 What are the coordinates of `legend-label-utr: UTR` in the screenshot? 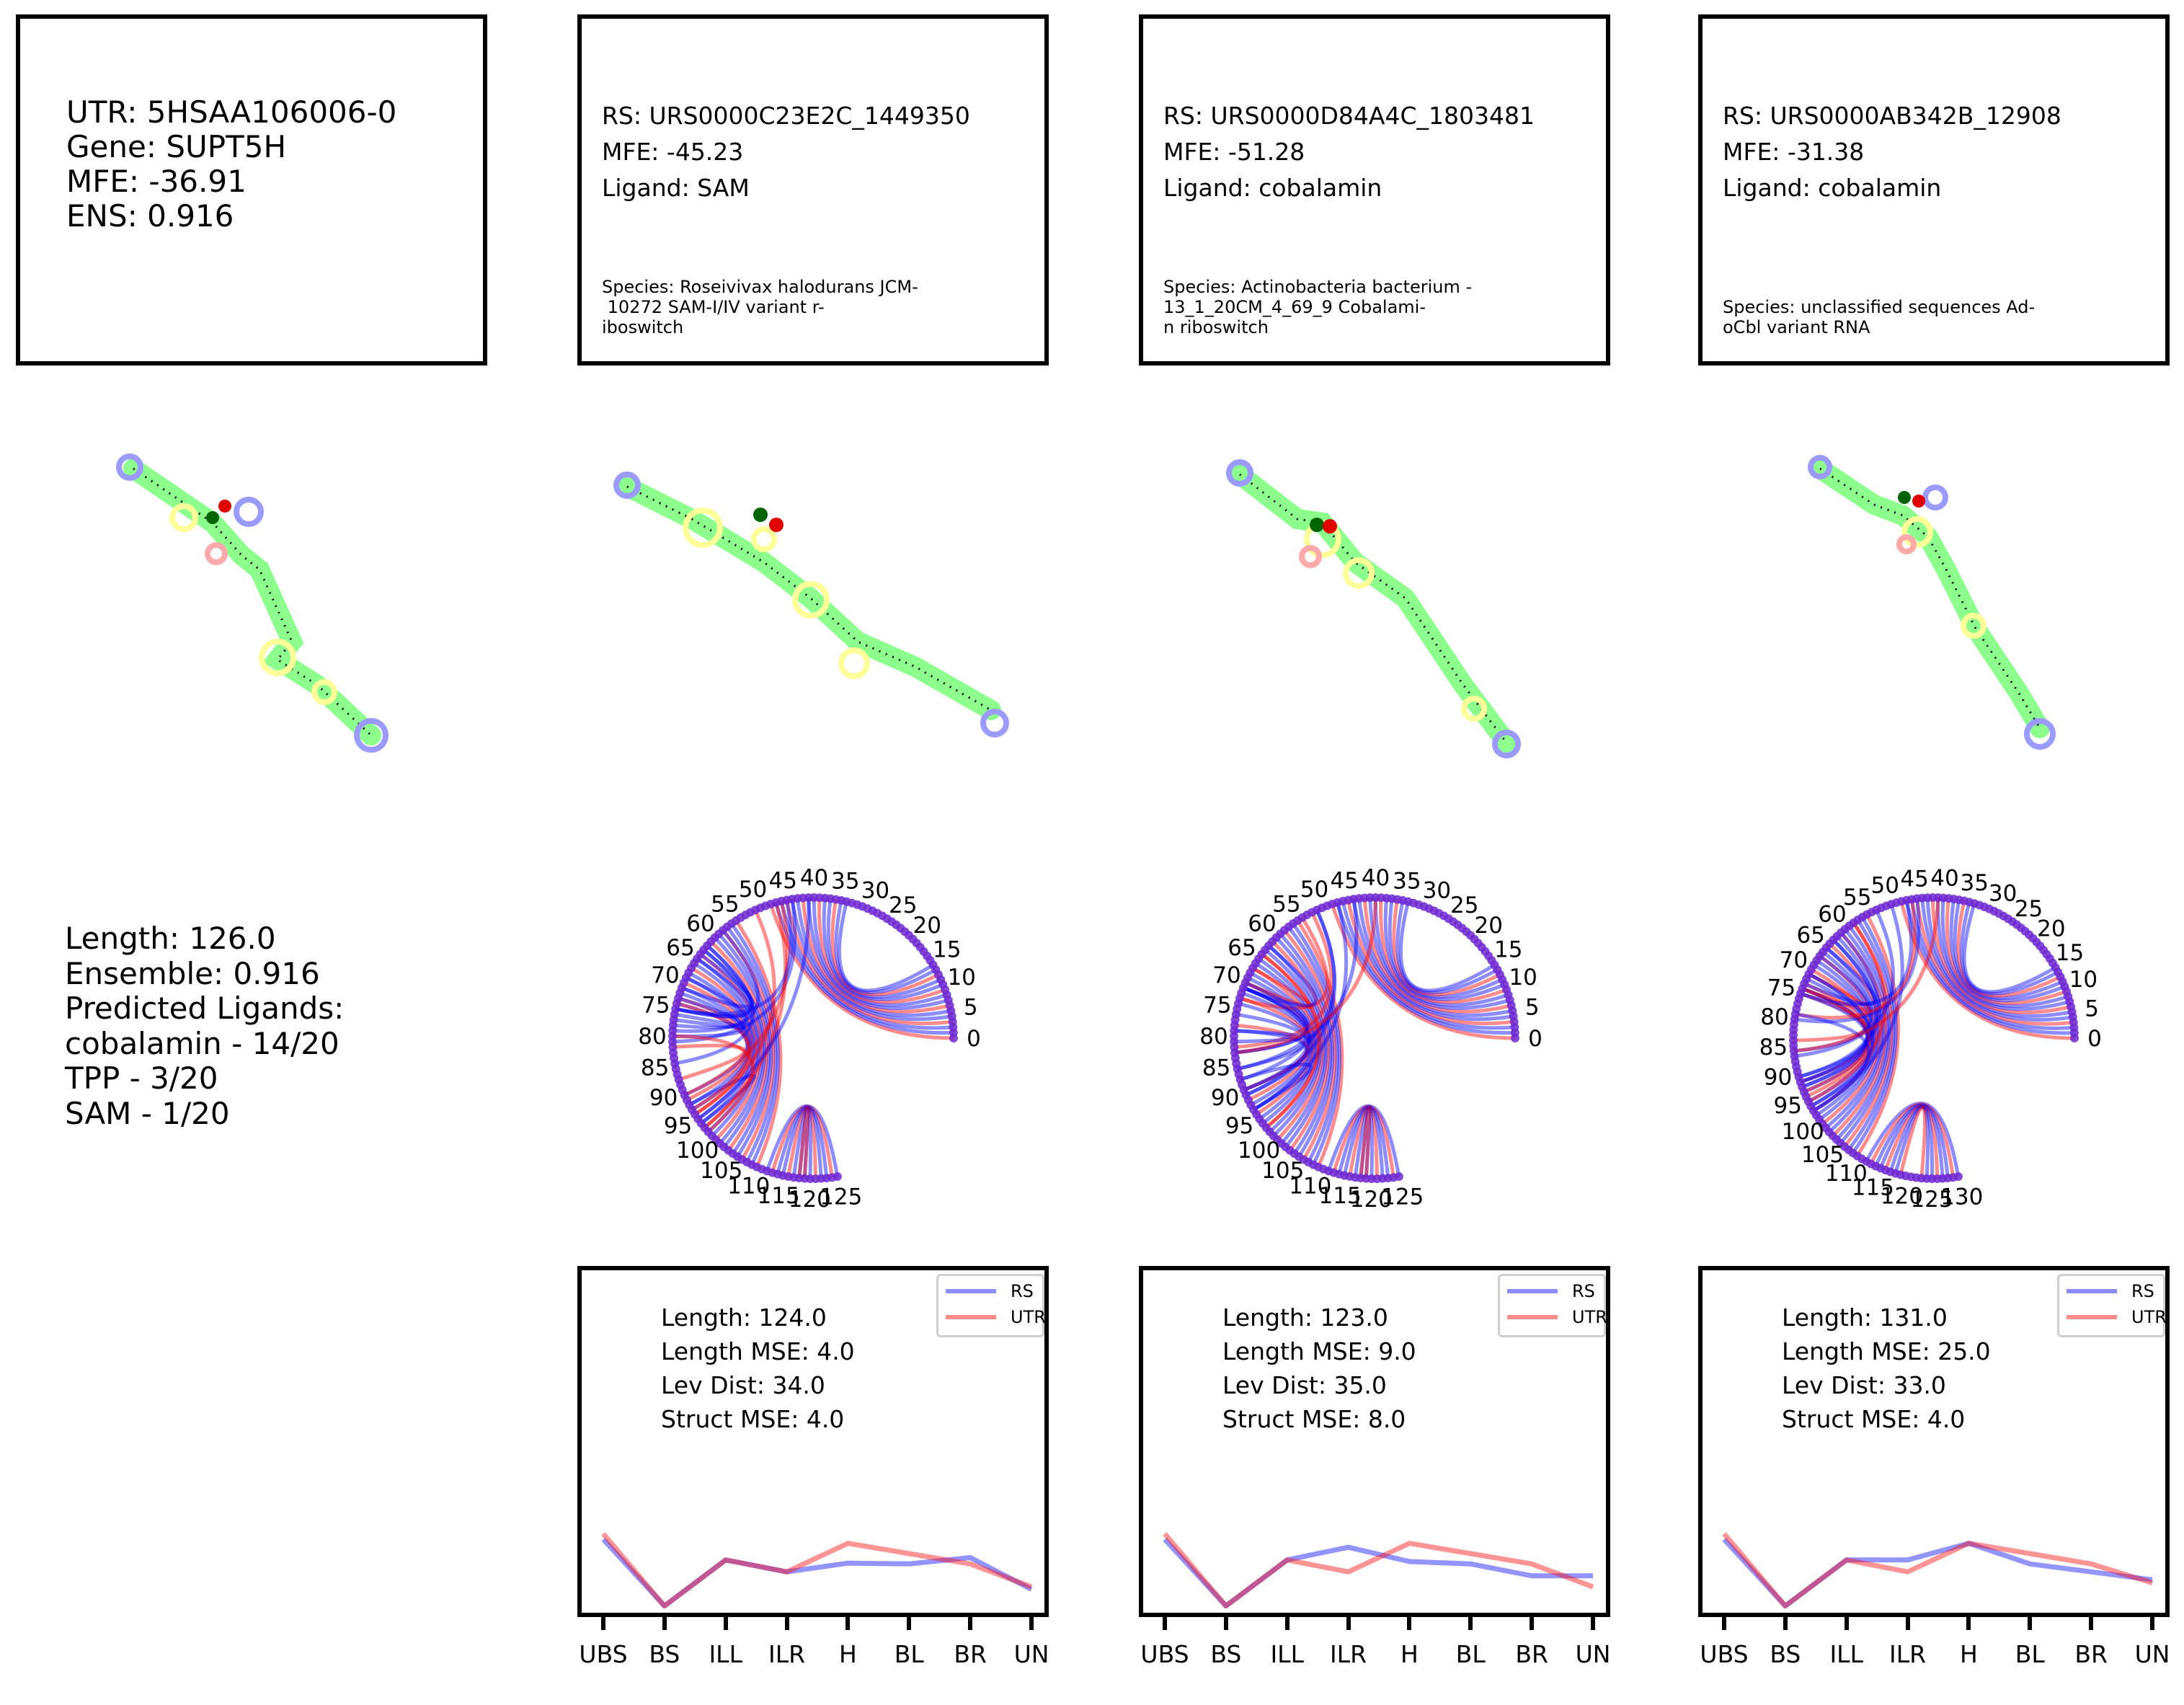 It's located at (1028, 1317).